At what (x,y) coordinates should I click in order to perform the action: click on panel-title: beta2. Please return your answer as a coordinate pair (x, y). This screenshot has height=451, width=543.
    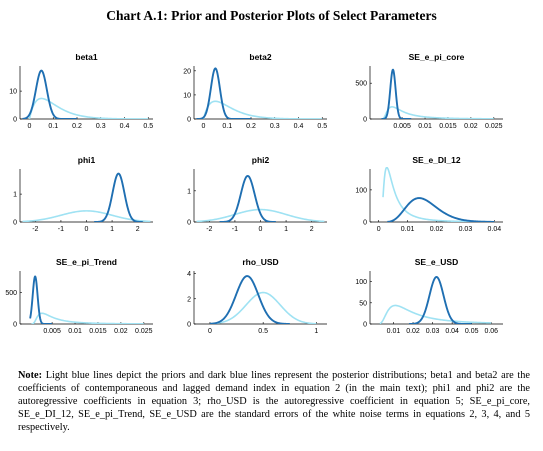
    Looking at the image, I should click on (260, 57).